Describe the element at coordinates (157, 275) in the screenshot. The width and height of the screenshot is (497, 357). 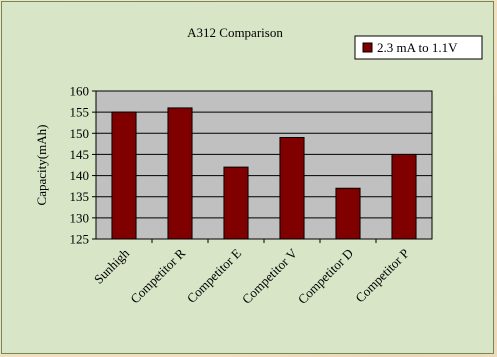
I see `x-tick-label: Competitor R` at that location.